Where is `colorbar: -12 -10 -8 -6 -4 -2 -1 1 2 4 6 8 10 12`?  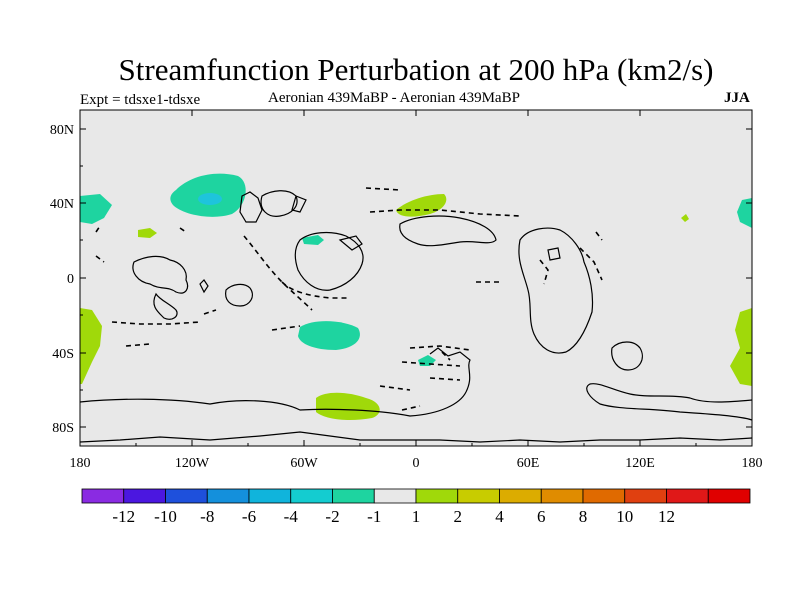 colorbar: -12 -10 -8 -6 -4 -2 -1 1 2 4 6 8 10 12 is located at coordinates (416, 507).